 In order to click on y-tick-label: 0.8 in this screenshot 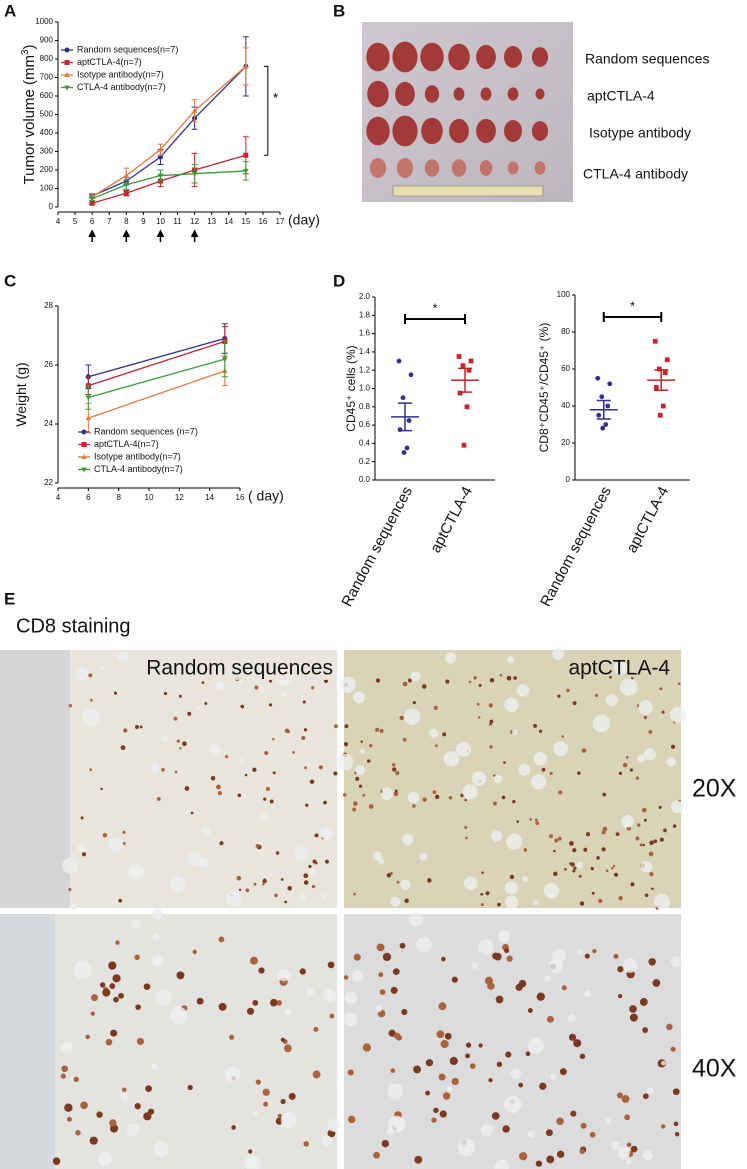, I will do `click(365, 406)`.